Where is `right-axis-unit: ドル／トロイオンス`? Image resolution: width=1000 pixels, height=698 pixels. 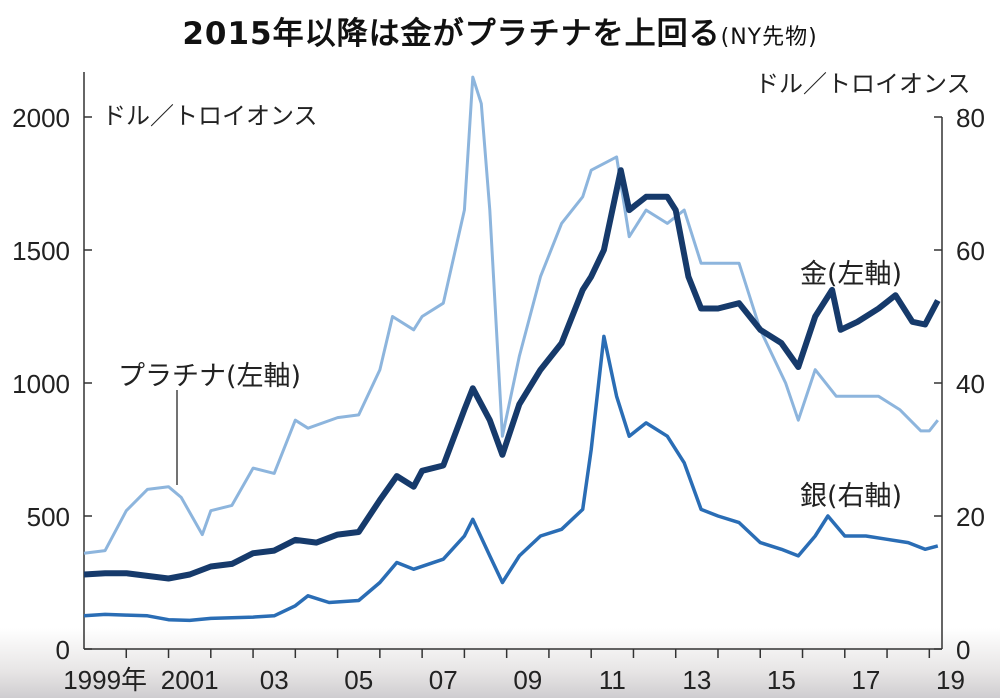
right-axis-unit: ドル／トロイオンス is located at coordinates (863, 84).